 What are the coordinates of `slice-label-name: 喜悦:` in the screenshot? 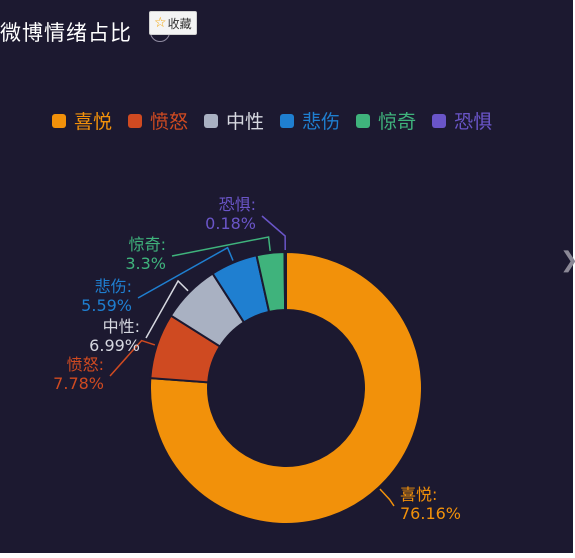 It's located at (418, 494).